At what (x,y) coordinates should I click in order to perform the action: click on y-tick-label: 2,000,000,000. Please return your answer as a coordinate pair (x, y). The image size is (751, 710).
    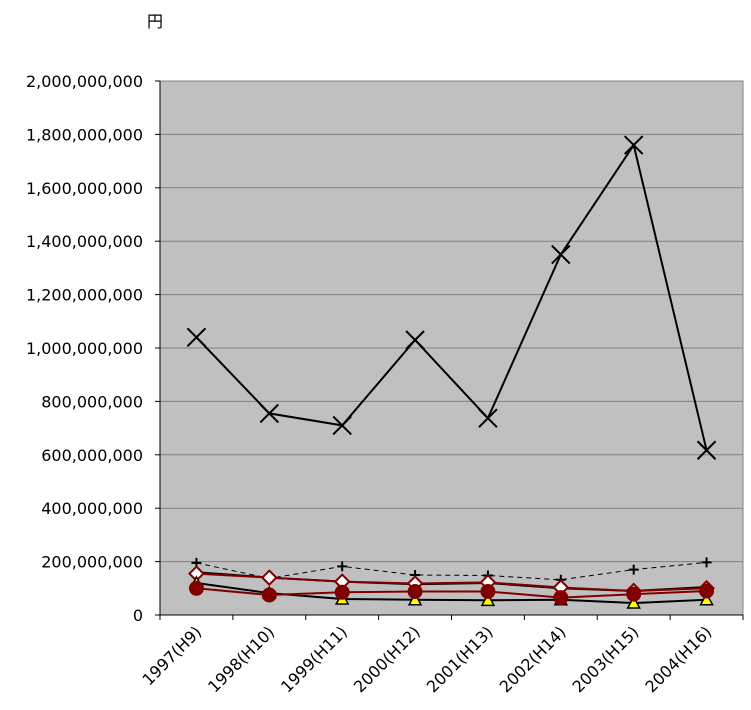
    Looking at the image, I should click on (84, 81).